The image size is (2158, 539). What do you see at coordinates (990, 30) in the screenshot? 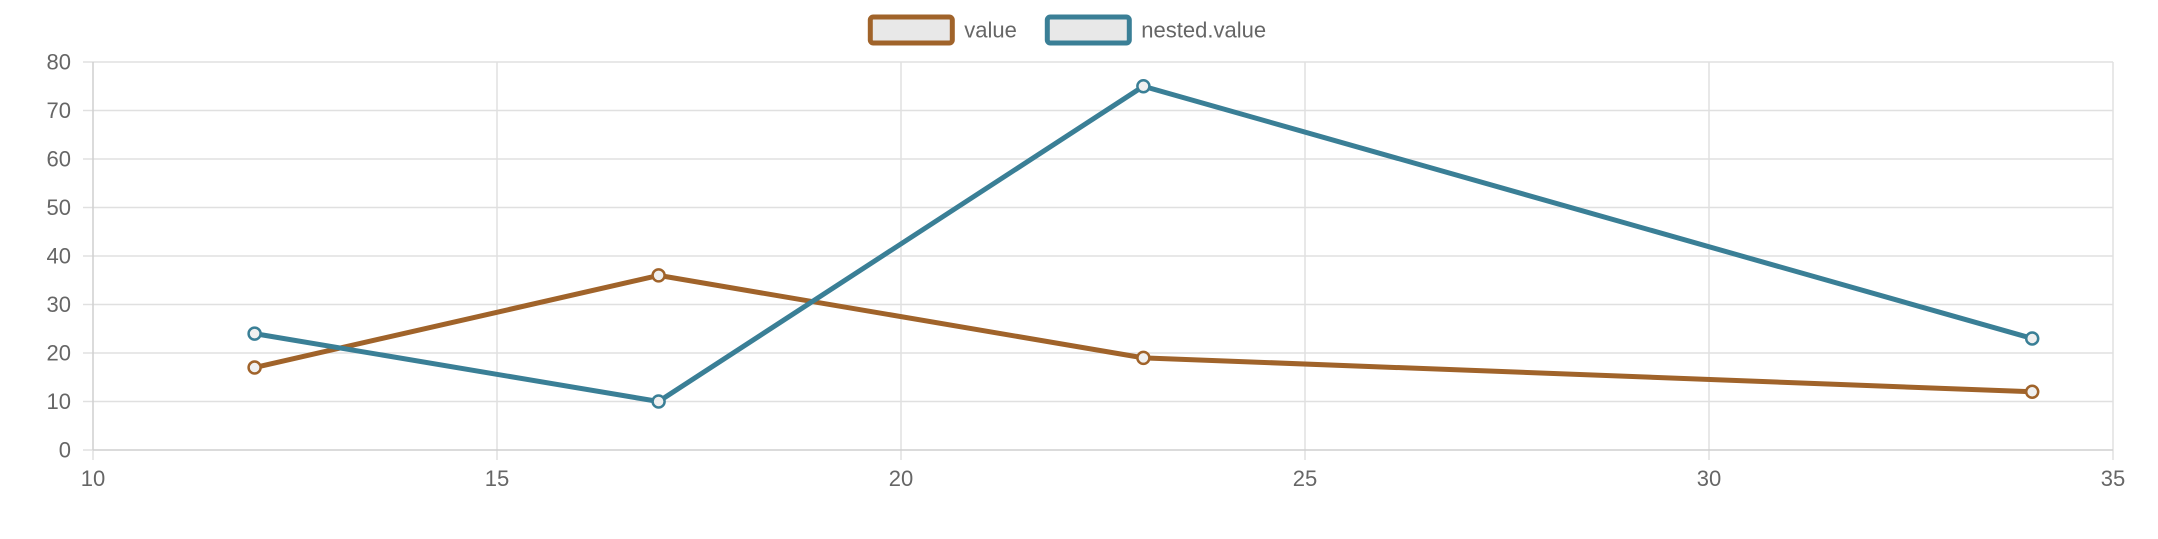
I see `legend-label: value` at bounding box center [990, 30].